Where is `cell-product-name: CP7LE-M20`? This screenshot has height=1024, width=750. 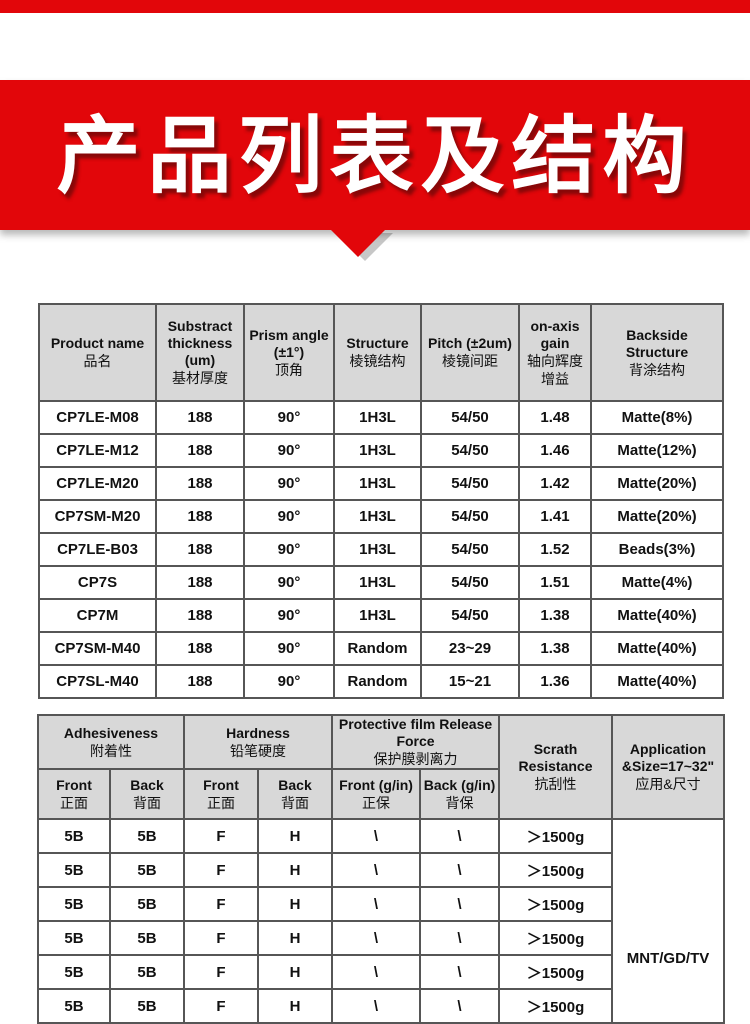
cell-product-name: CP7LE-M20 is located at coordinates (97, 483).